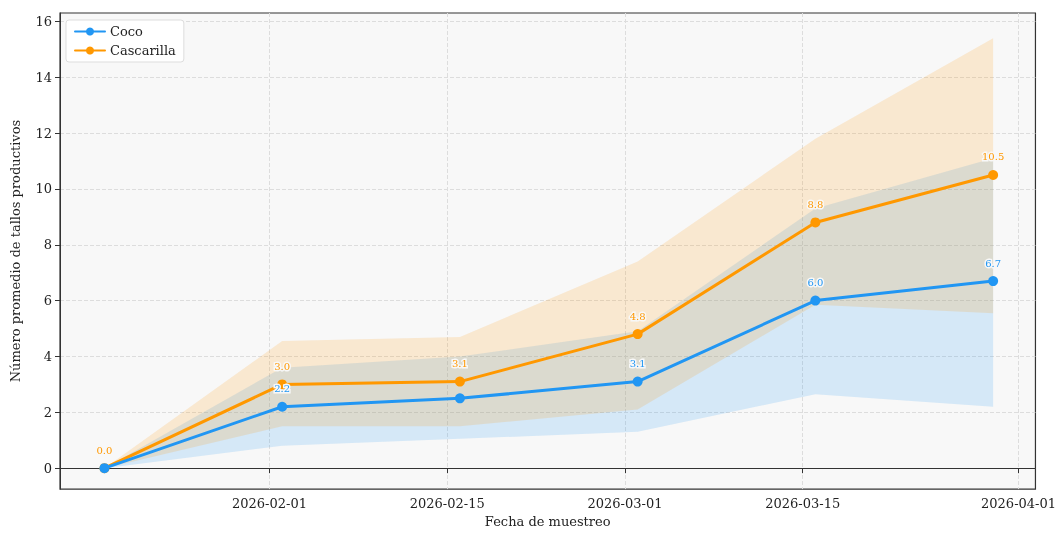 This screenshot has height=533, width=1059. I want to click on data-label: 6.7, so click(993, 263).